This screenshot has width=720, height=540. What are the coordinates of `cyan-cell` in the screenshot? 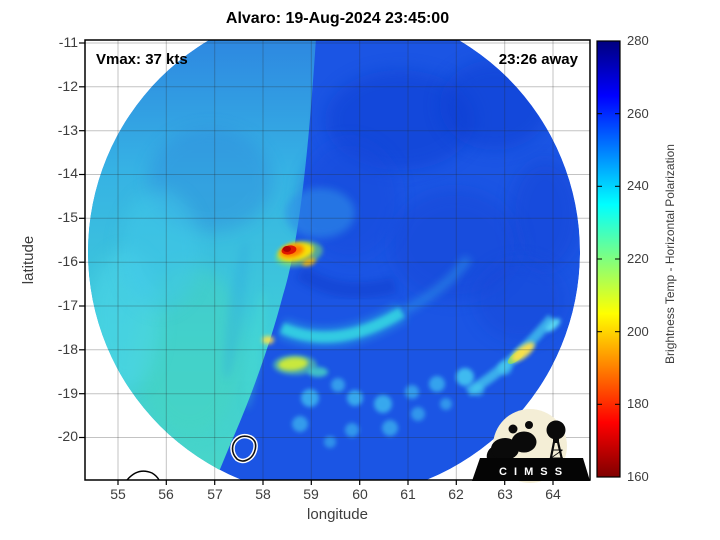 It's located at (318, 372).